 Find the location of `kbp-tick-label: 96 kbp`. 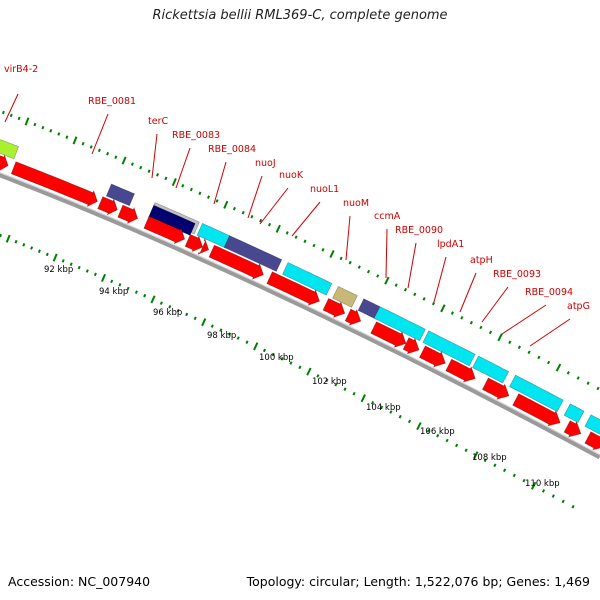

kbp-tick-label: 96 kbp is located at coordinates (167, 313).